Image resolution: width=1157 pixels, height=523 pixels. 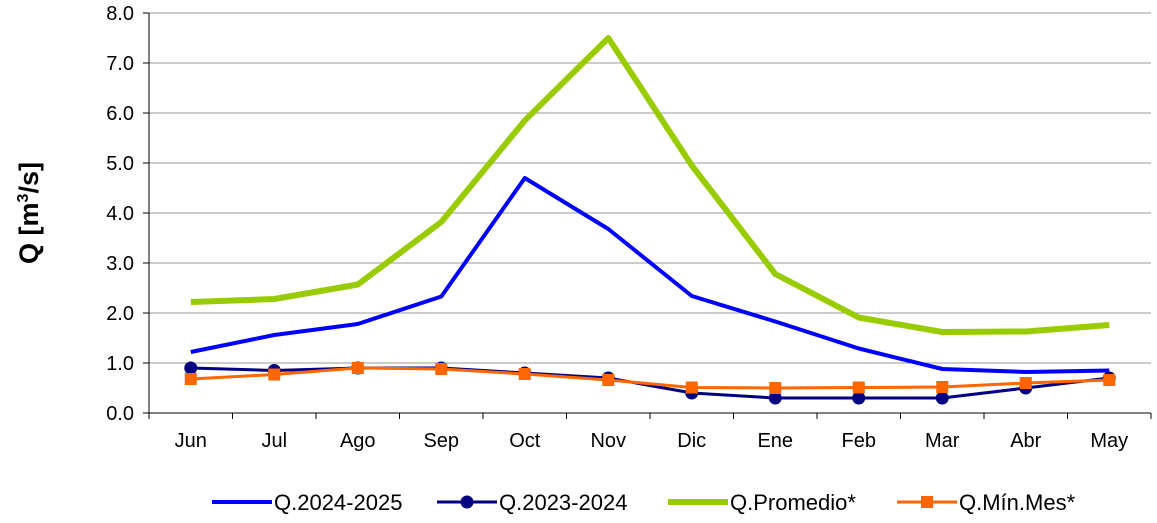 I want to click on legend-item: Q.Promedio*, so click(x=762, y=502).